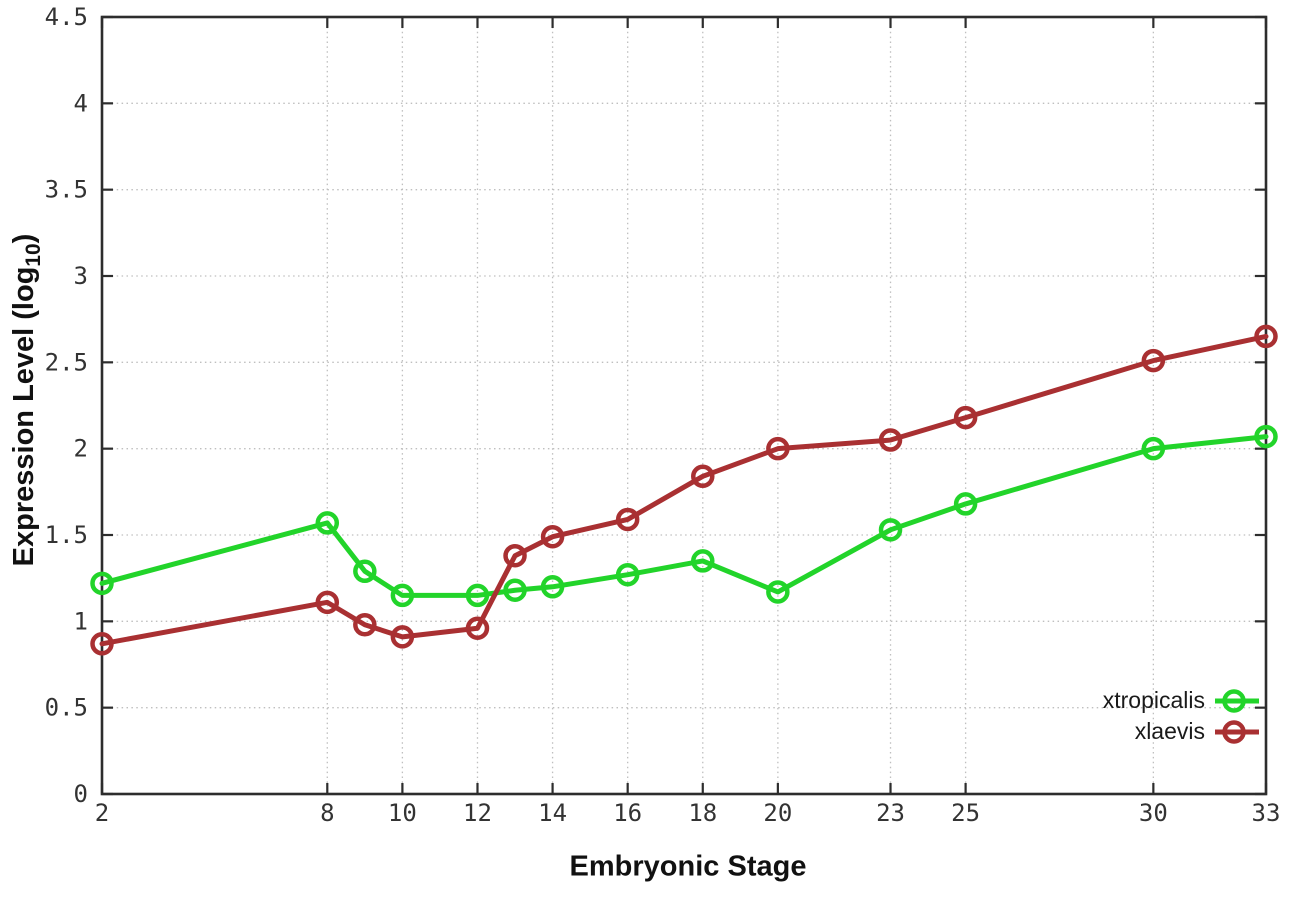  What do you see at coordinates (24, 416) in the screenshot?
I see `y-axis-title-text: Expression Level (log` at bounding box center [24, 416].